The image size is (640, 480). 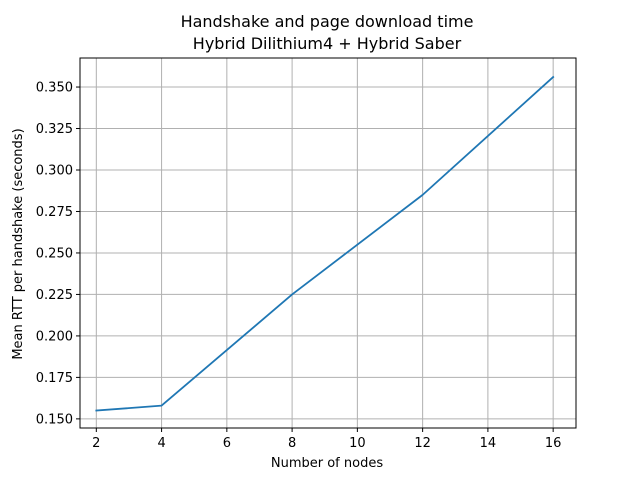 I want to click on x-tick-label: 10, so click(x=357, y=443).